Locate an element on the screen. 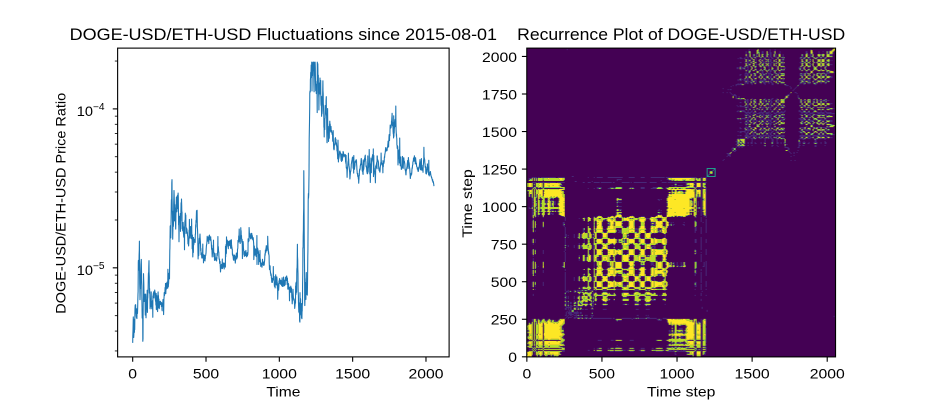 Image resolution: width=941 pixels, height=401 pixels. svg-text: 250 is located at coordinates (504, 320).